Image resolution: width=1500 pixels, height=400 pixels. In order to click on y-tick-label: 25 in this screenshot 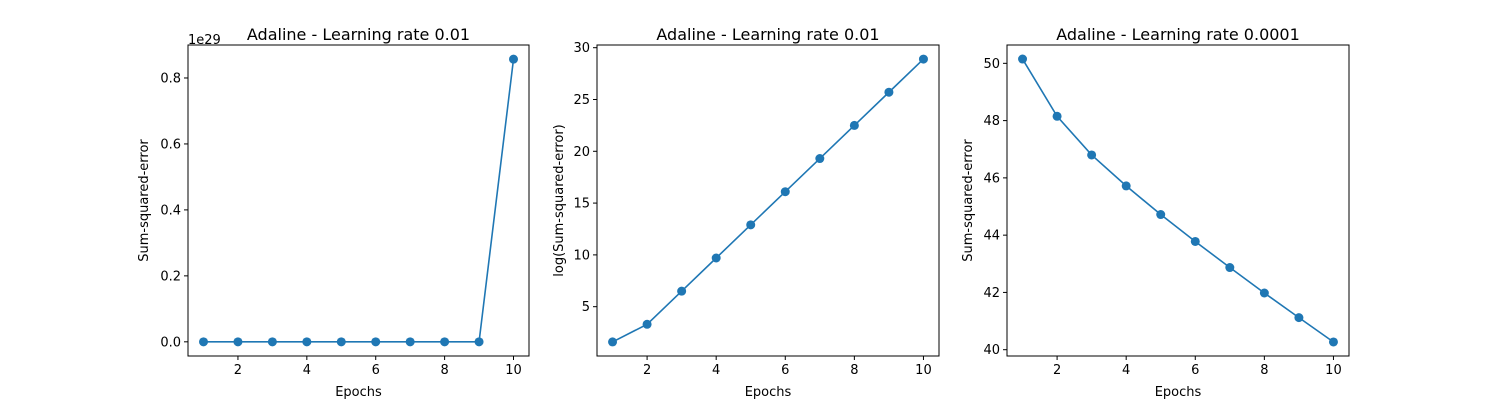, I will do `click(581, 100)`.